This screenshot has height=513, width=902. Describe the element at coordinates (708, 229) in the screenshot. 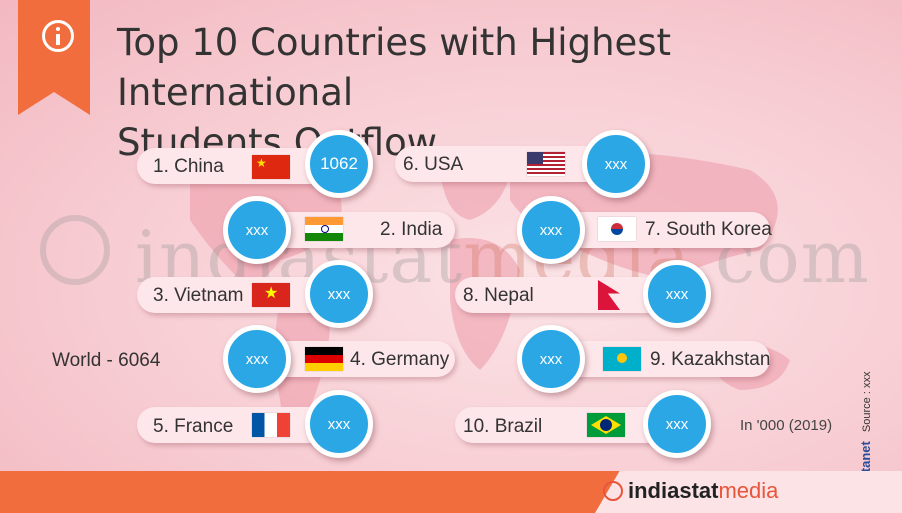

I see `country-label: 7. South Korea` at that location.